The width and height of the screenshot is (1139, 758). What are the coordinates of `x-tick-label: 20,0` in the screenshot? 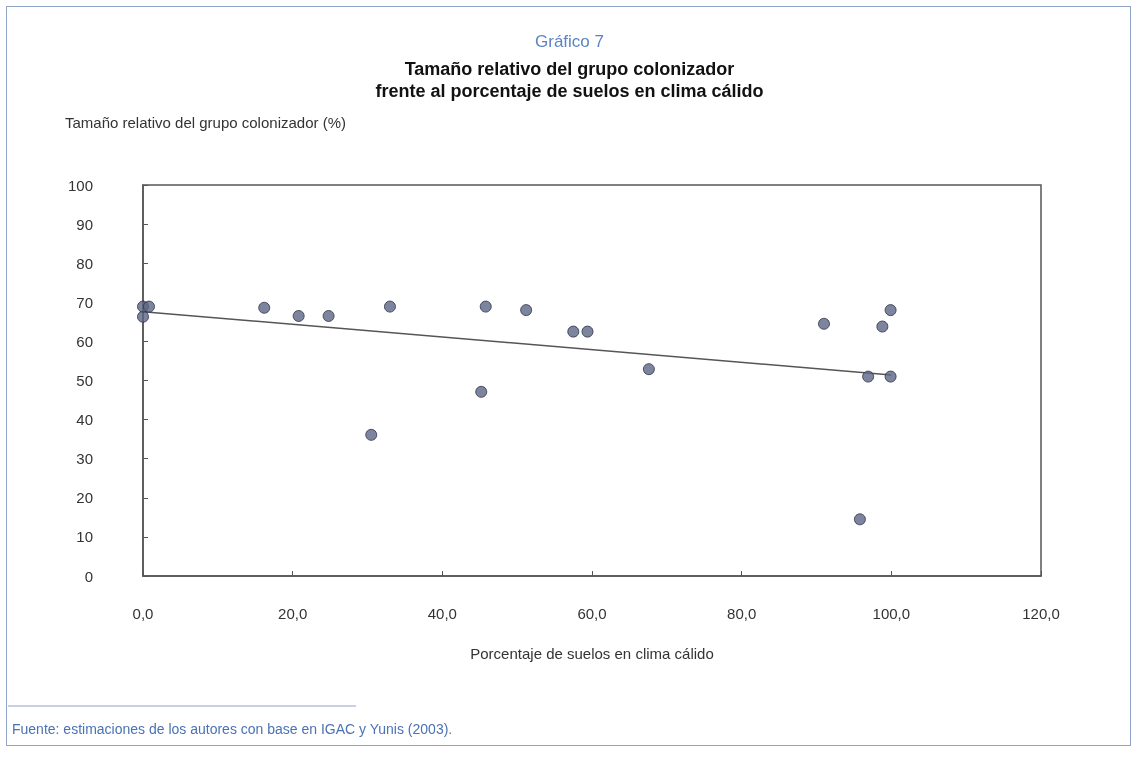 It's located at (293, 613).